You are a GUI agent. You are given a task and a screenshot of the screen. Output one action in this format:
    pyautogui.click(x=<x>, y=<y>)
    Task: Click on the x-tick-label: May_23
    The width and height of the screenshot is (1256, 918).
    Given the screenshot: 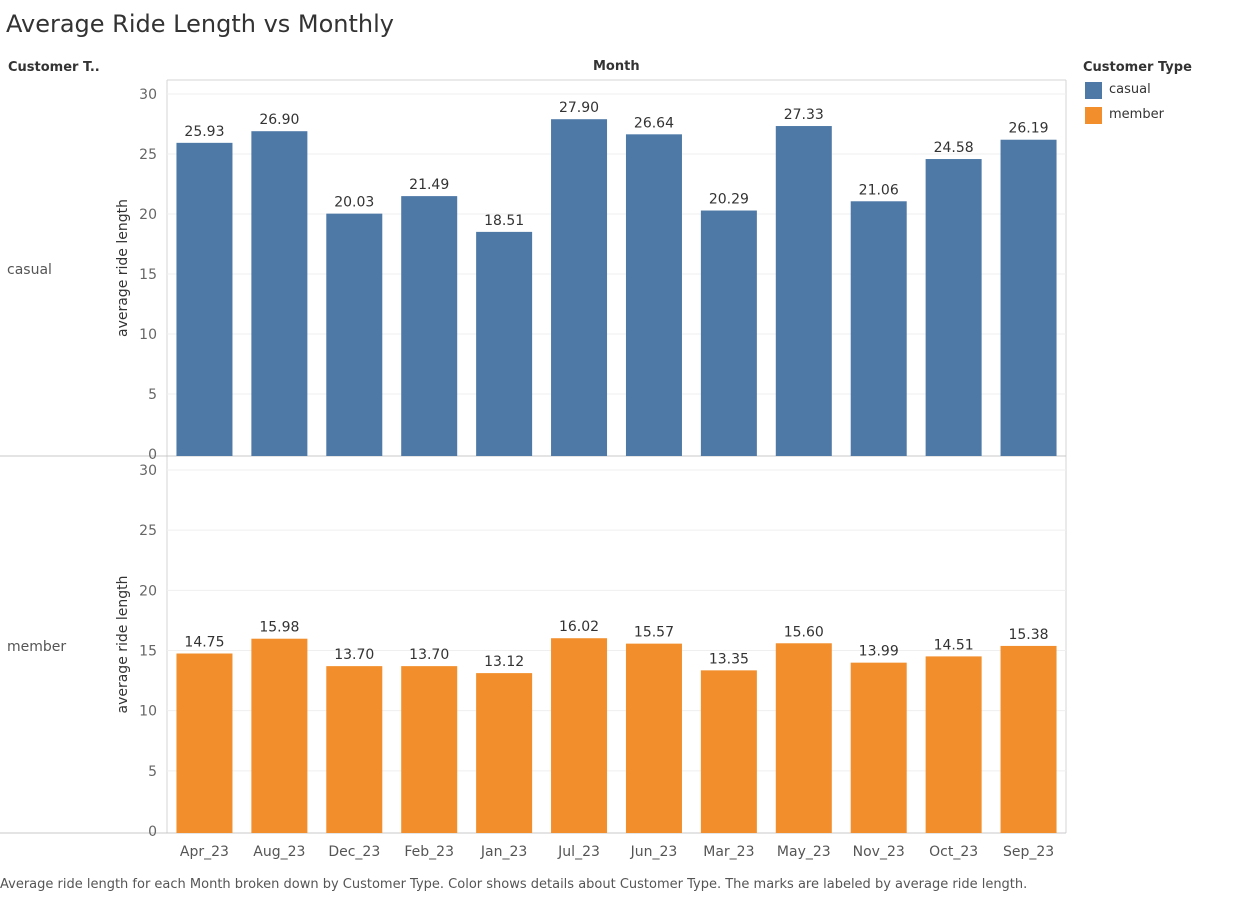 What is the action you would take?
    pyautogui.click(x=804, y=852)
    